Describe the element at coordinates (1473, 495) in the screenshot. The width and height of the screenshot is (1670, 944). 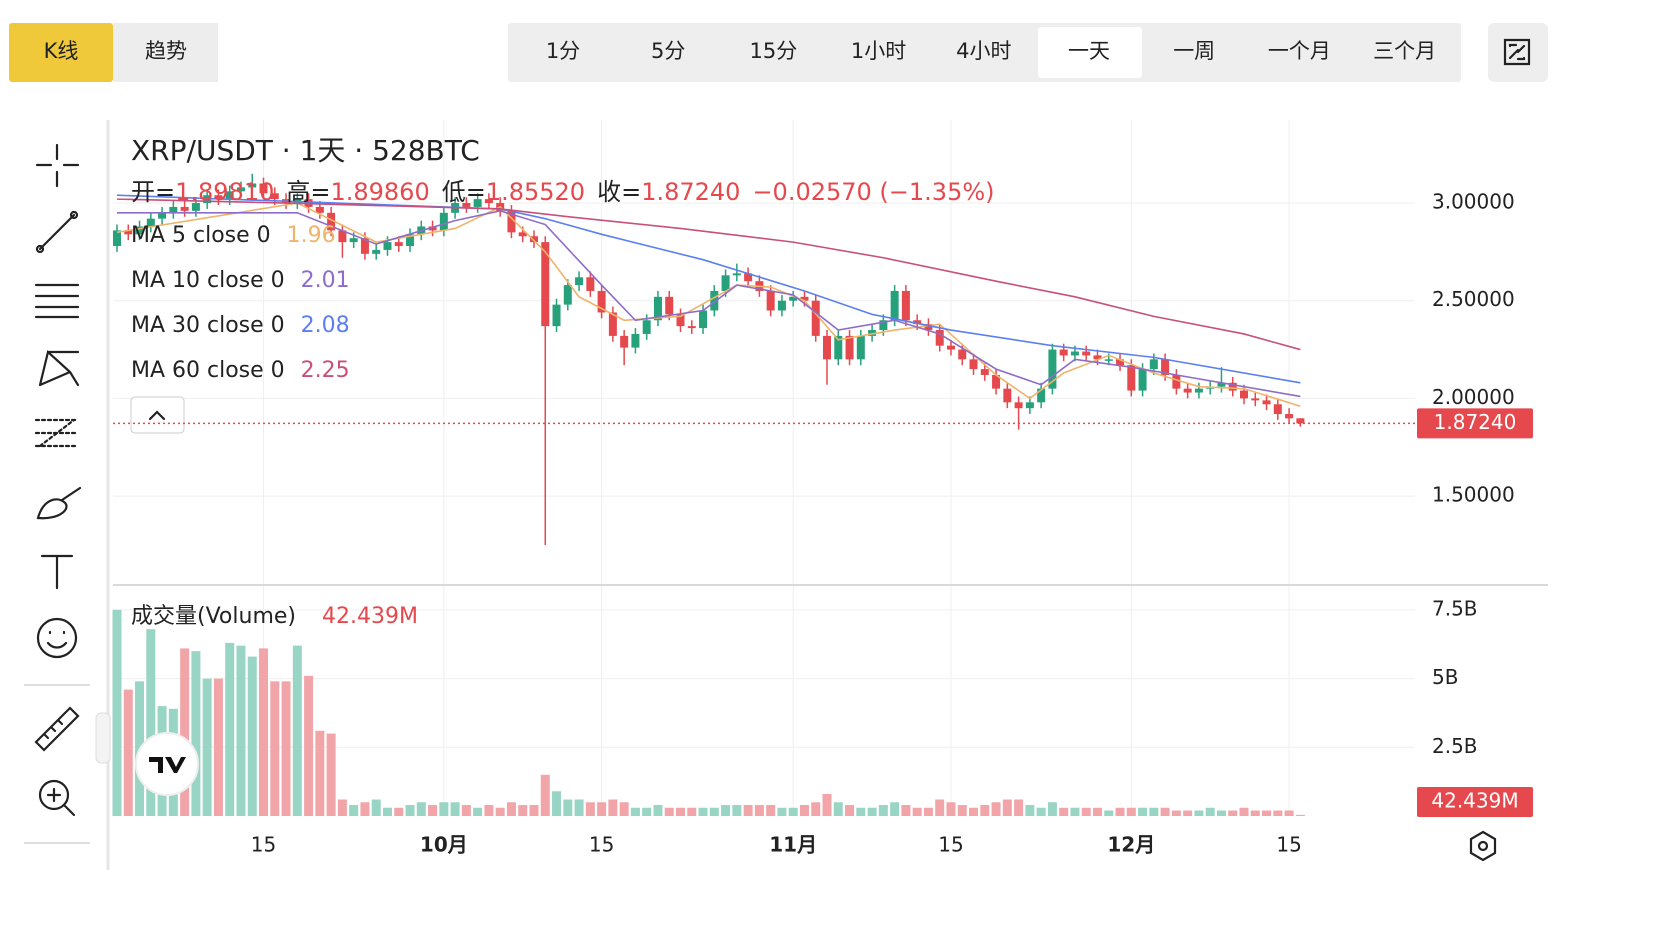
I see `y-tick-label: 1.50000` at that location.